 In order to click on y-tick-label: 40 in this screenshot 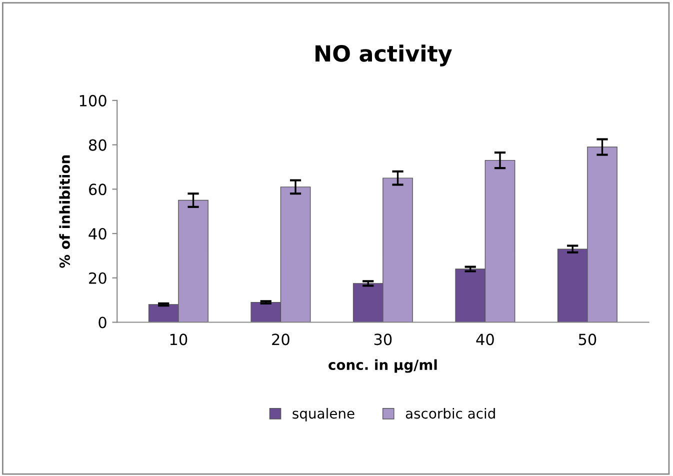, I will do `click(97, 234)`.